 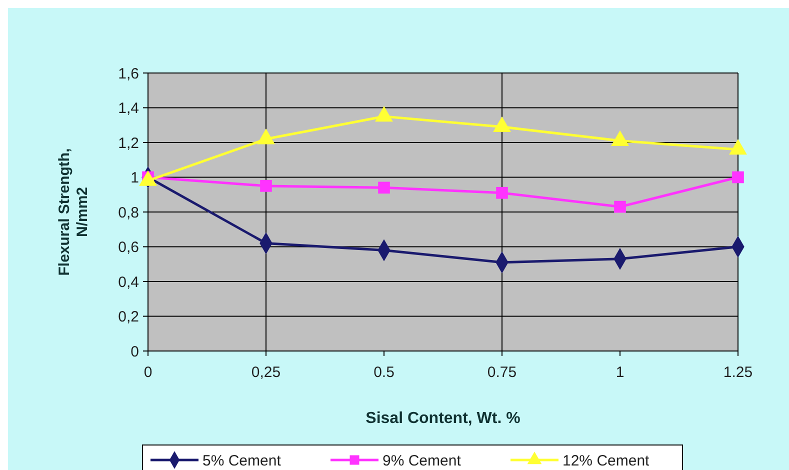 What do you see at coordinates (384, 372) in the screenshot?
I see `x-tick-label: 0.5` at bounding box center [384, 372].